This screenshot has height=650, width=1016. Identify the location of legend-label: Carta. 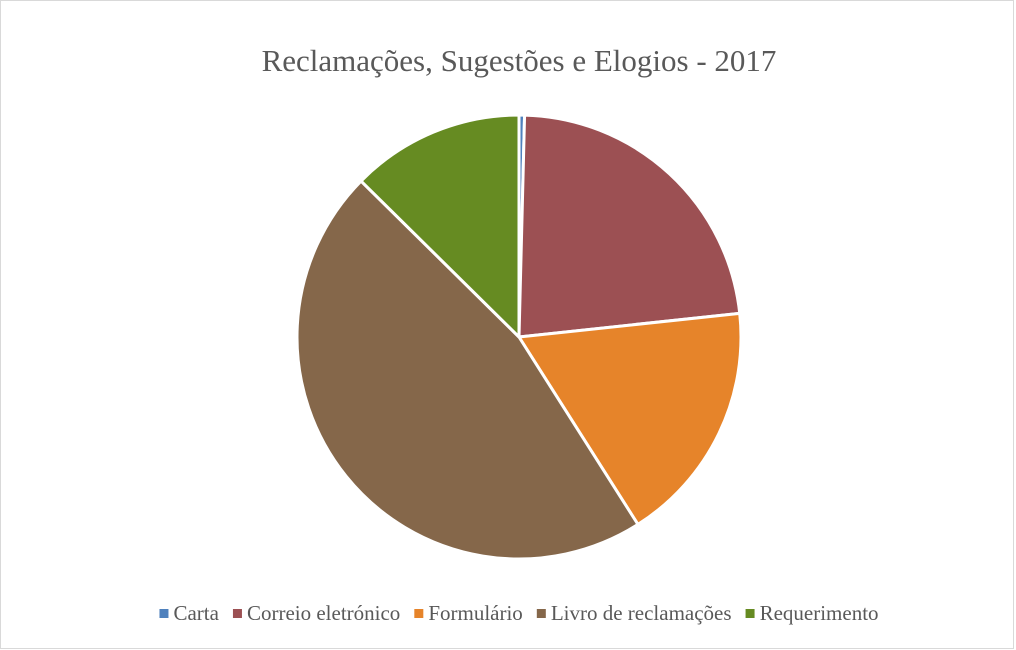
(196, 613).